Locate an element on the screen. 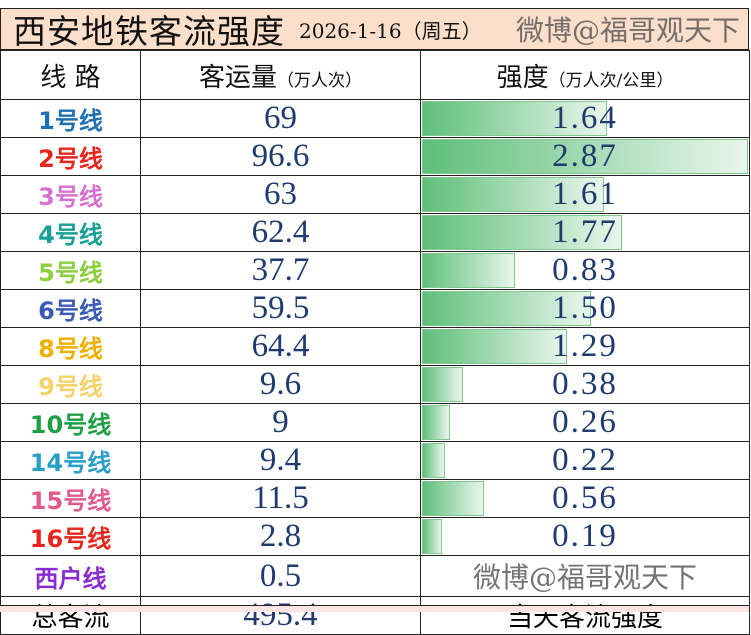  volume-cell: 11.5 is located at coordinates (280, 498).